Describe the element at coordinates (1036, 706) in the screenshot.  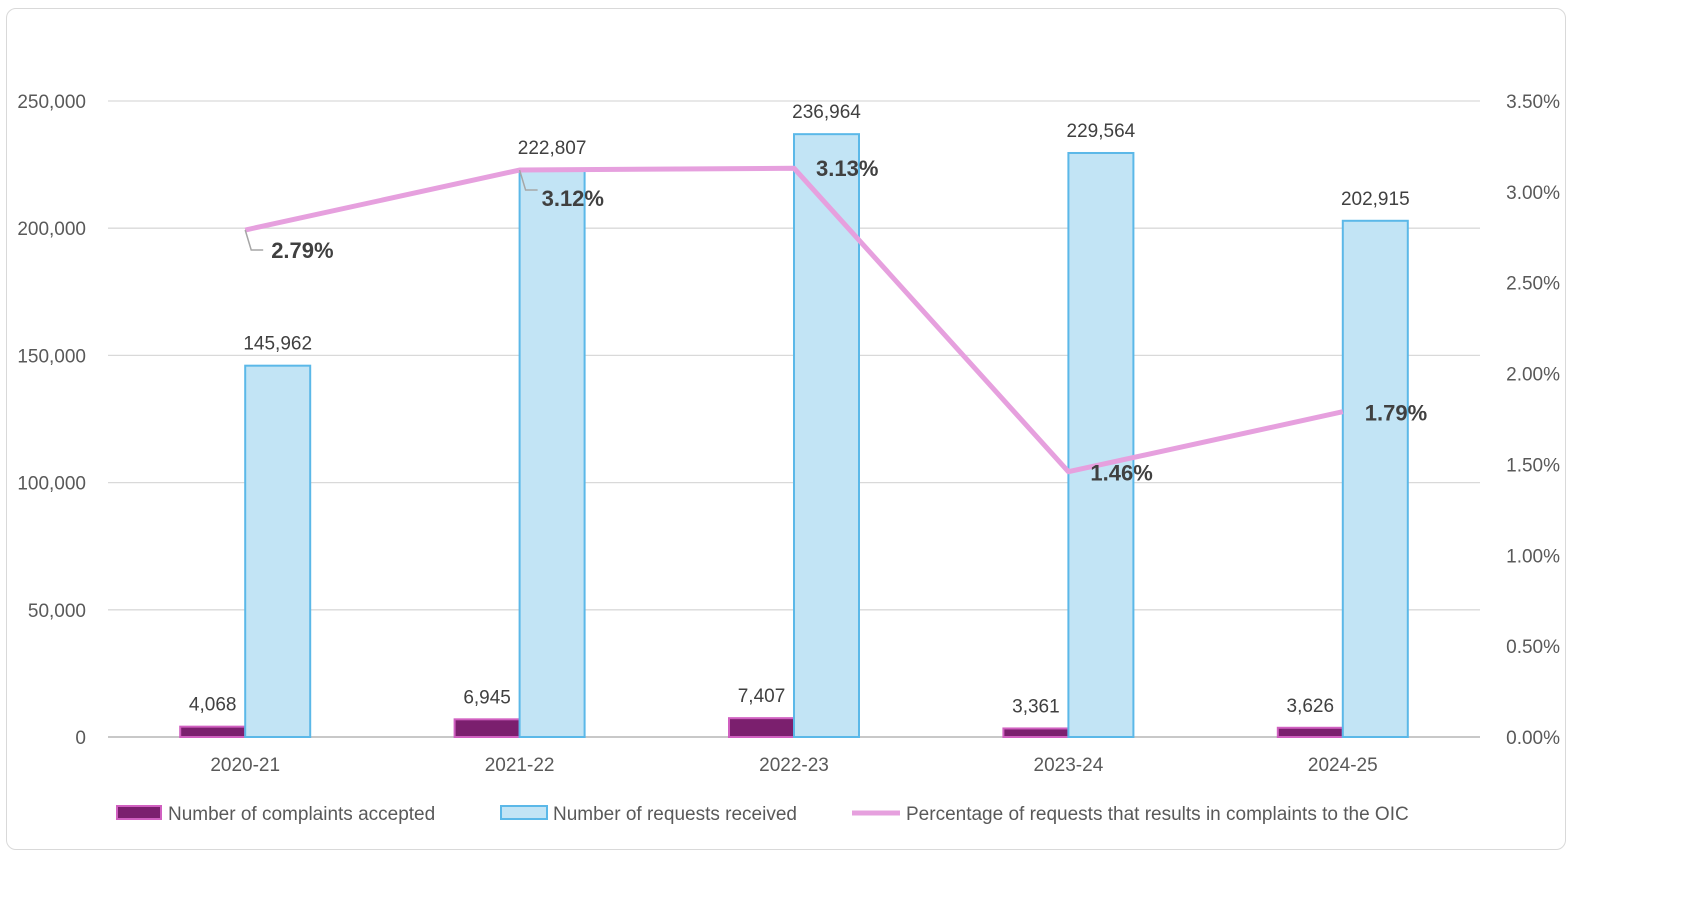
I see `data-label-complaints: 3,361` at that location.